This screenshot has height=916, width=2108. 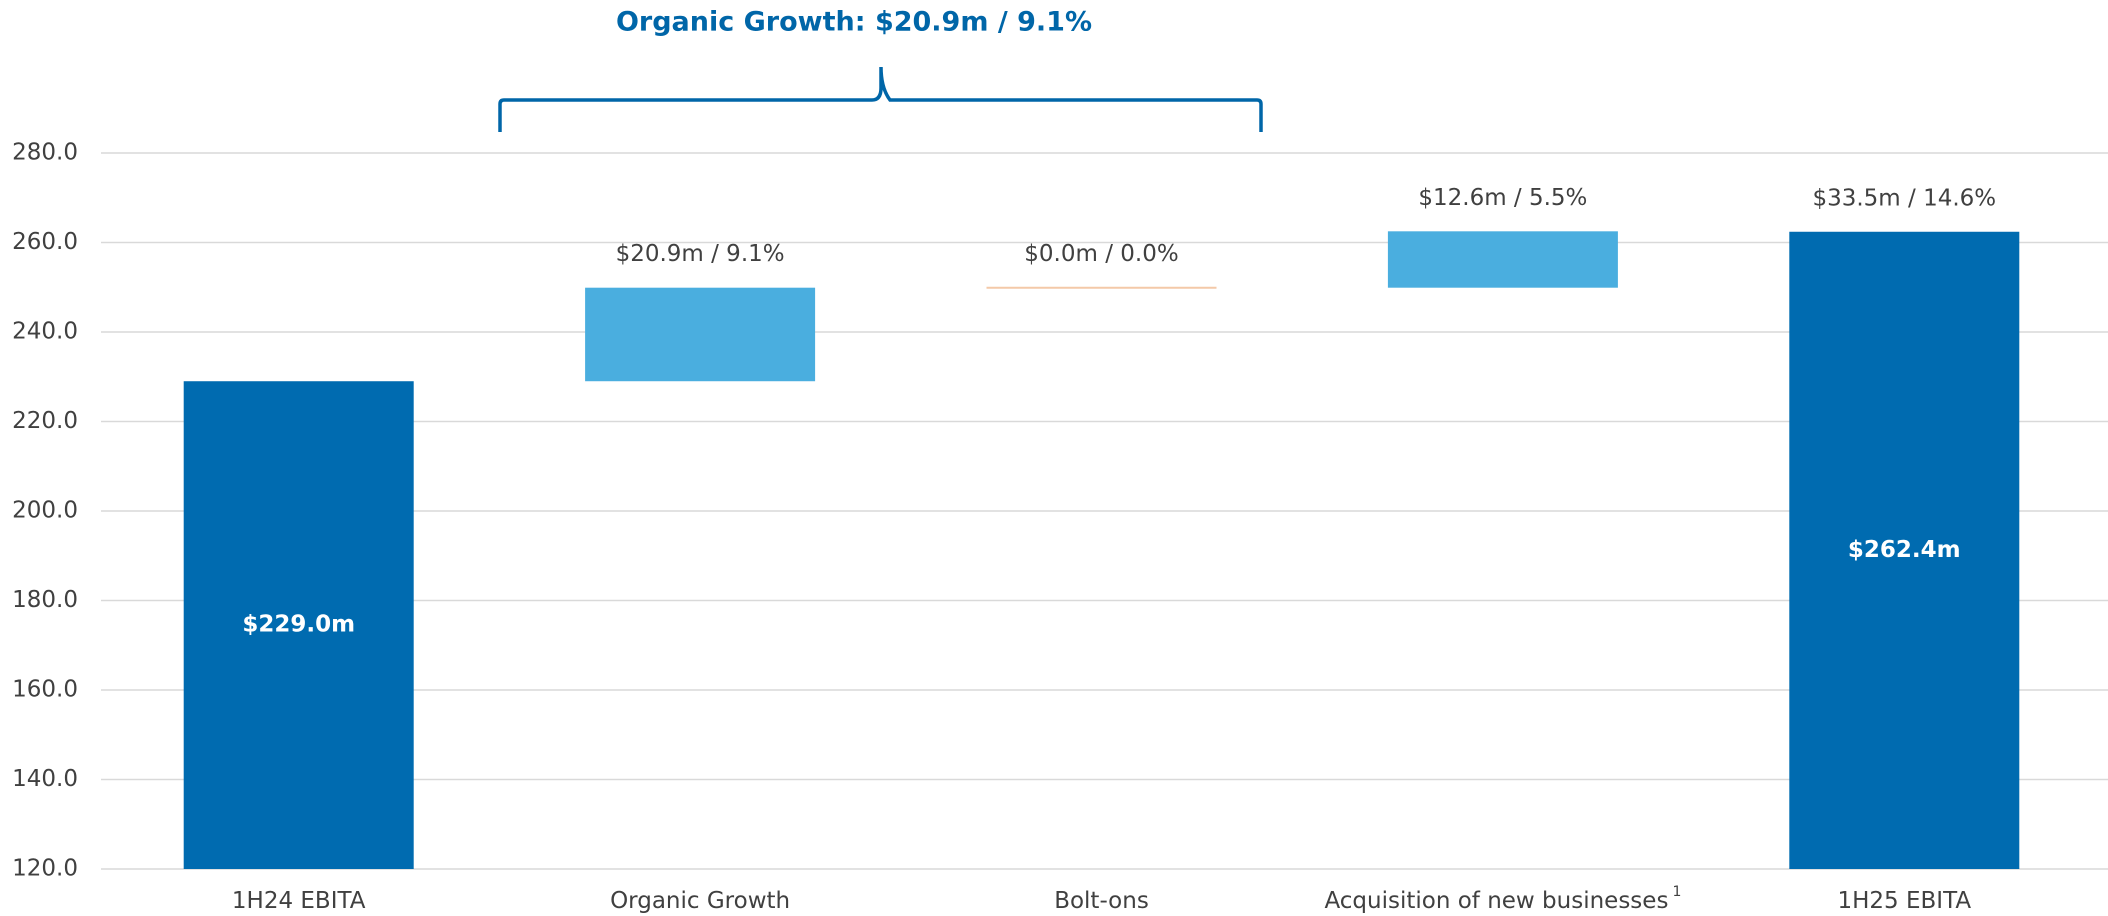 What do you see at coordinates (45, 421) in the screenshot?
I see `y-tick-label: 220.0` at bounding box center [45, 421].